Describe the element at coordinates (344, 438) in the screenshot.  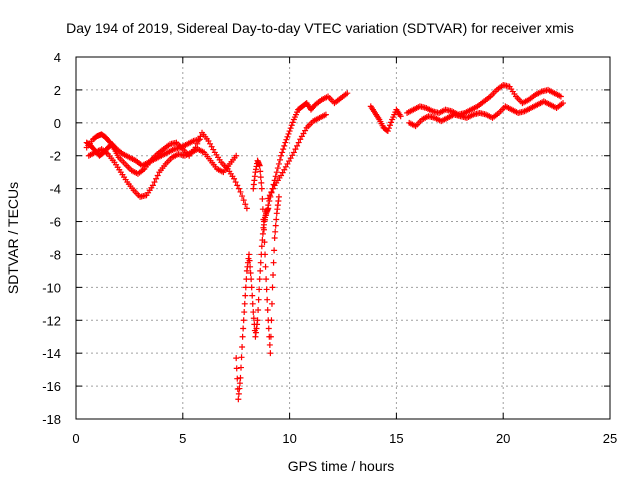
I see `x-tick-labels: 0 5 10 15 20 25` at that location.